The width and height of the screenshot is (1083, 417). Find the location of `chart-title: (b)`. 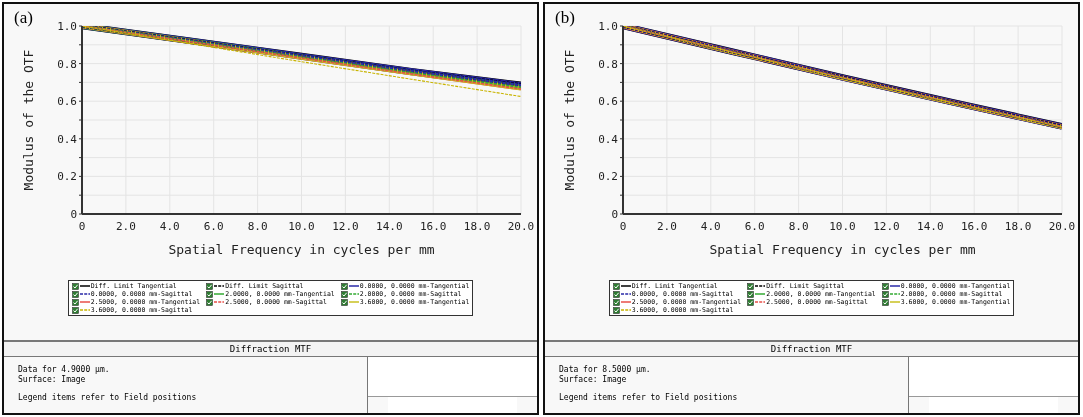

chart-title: (b) is located at coordinates (565, 18).